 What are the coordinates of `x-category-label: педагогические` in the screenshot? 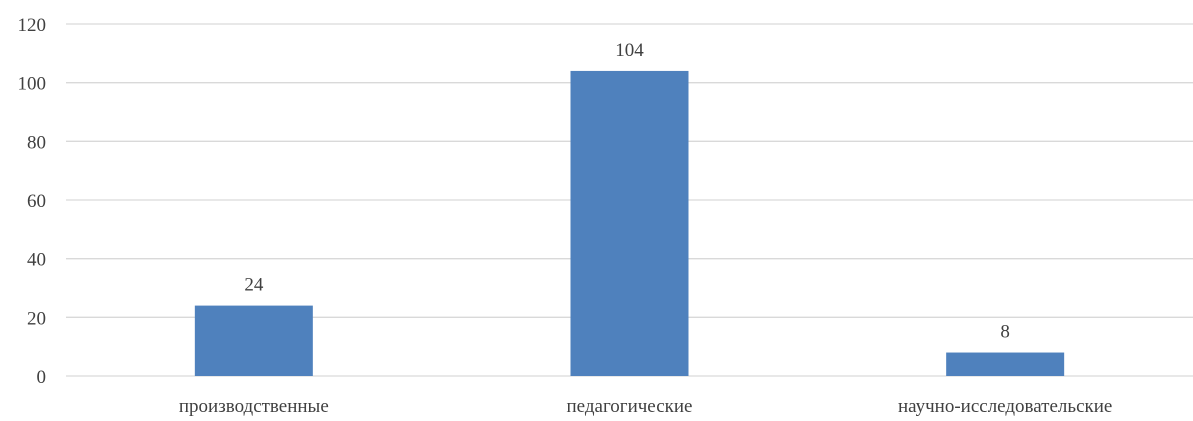 It's located at (630, 406).